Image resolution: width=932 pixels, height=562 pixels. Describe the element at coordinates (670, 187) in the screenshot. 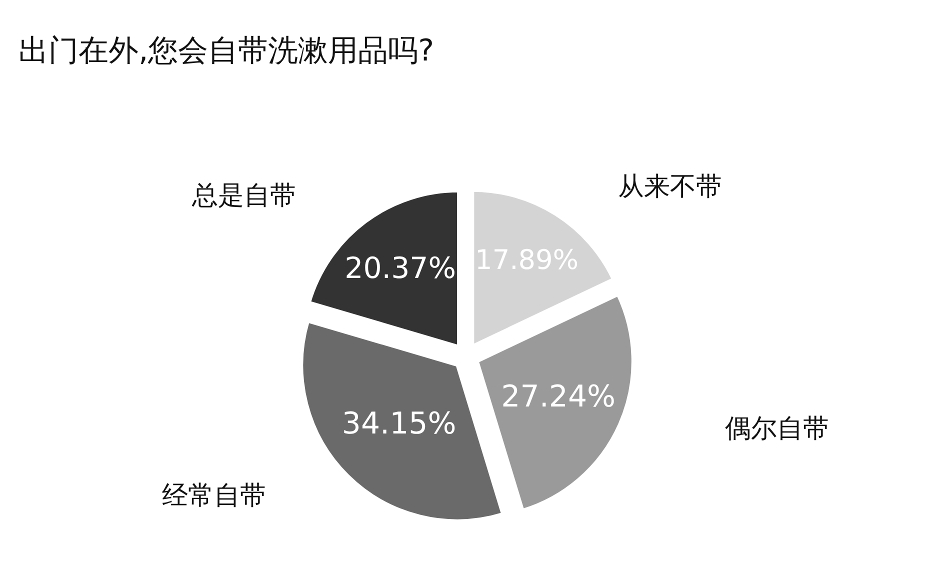

I see `slice-label: 从来不带` at that location.